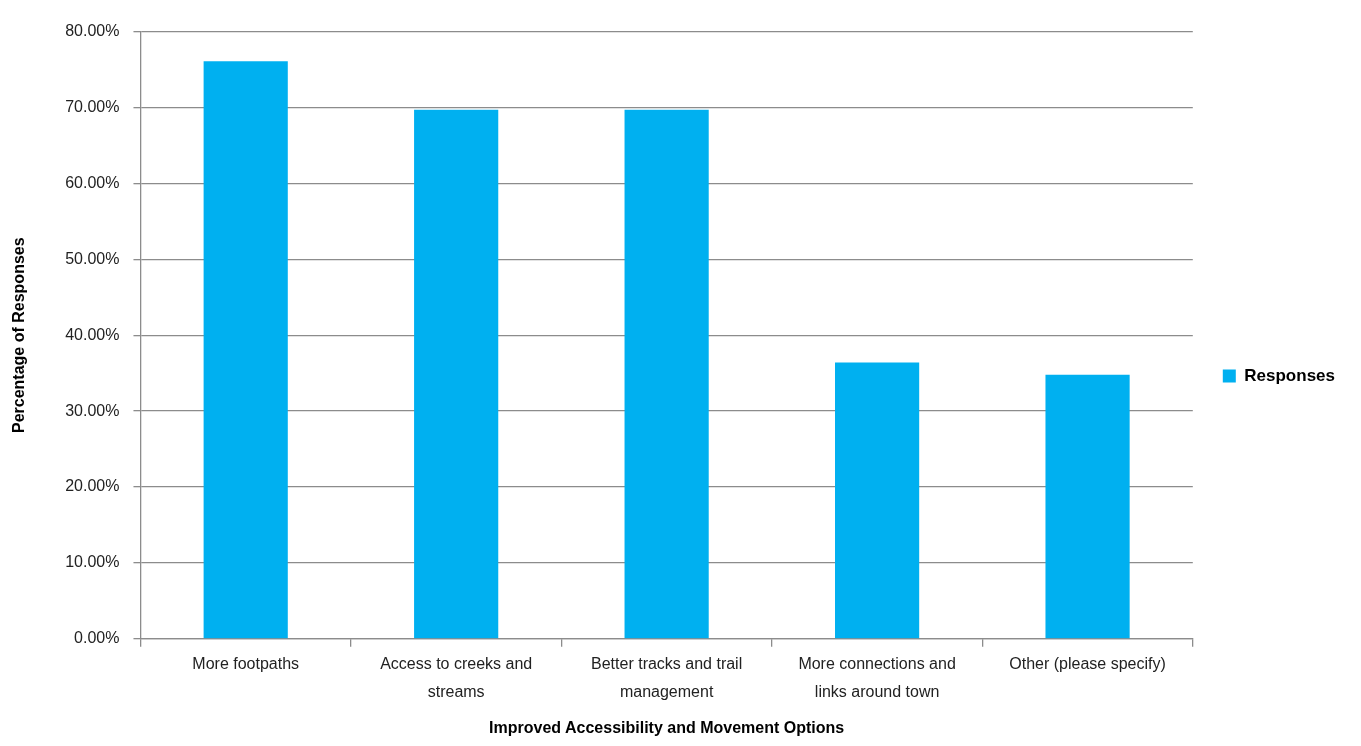 This screenshot has height=746, width=1361. Describe the element at coordinates (92, 334) in the screenshot. I see `y-tick-label: 40.00%` at that location.